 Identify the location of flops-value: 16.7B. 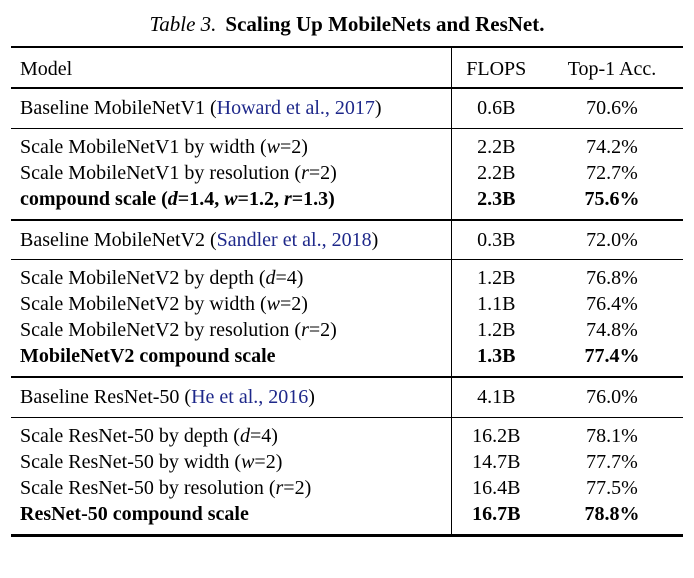
(495, 517).